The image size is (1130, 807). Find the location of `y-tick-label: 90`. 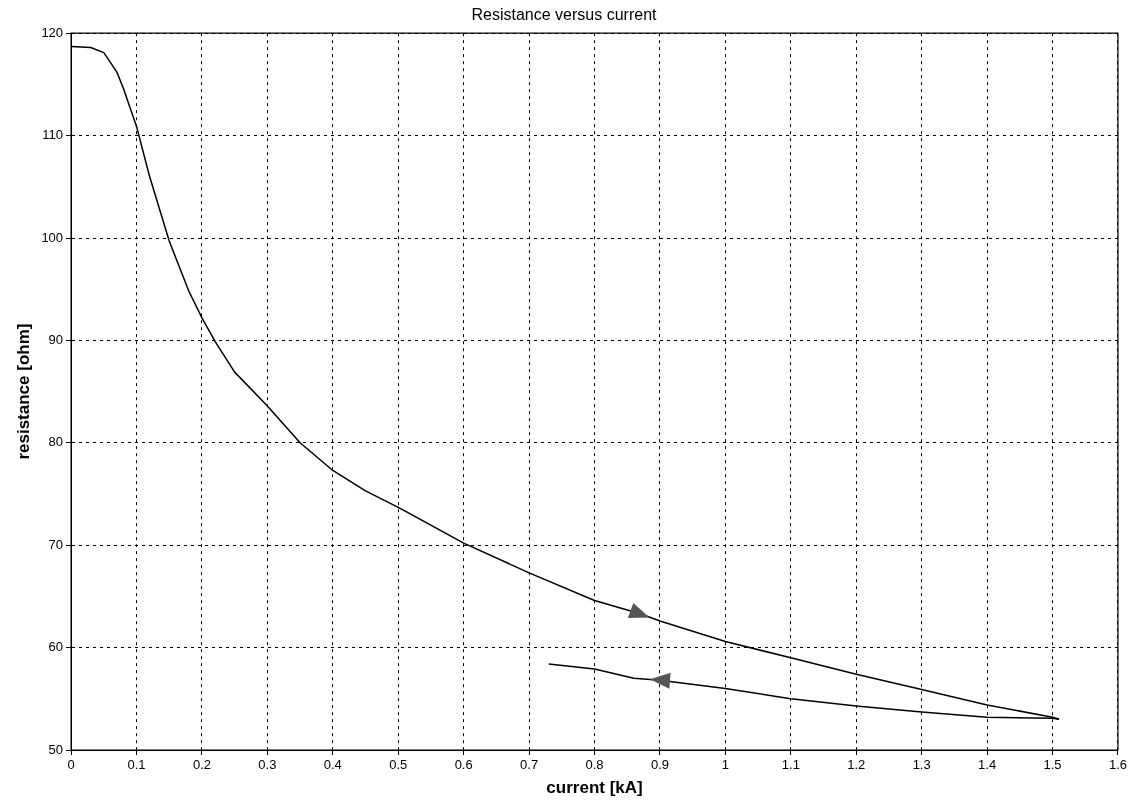

y-tick-label: 90 is located at coordinates (56, 339).